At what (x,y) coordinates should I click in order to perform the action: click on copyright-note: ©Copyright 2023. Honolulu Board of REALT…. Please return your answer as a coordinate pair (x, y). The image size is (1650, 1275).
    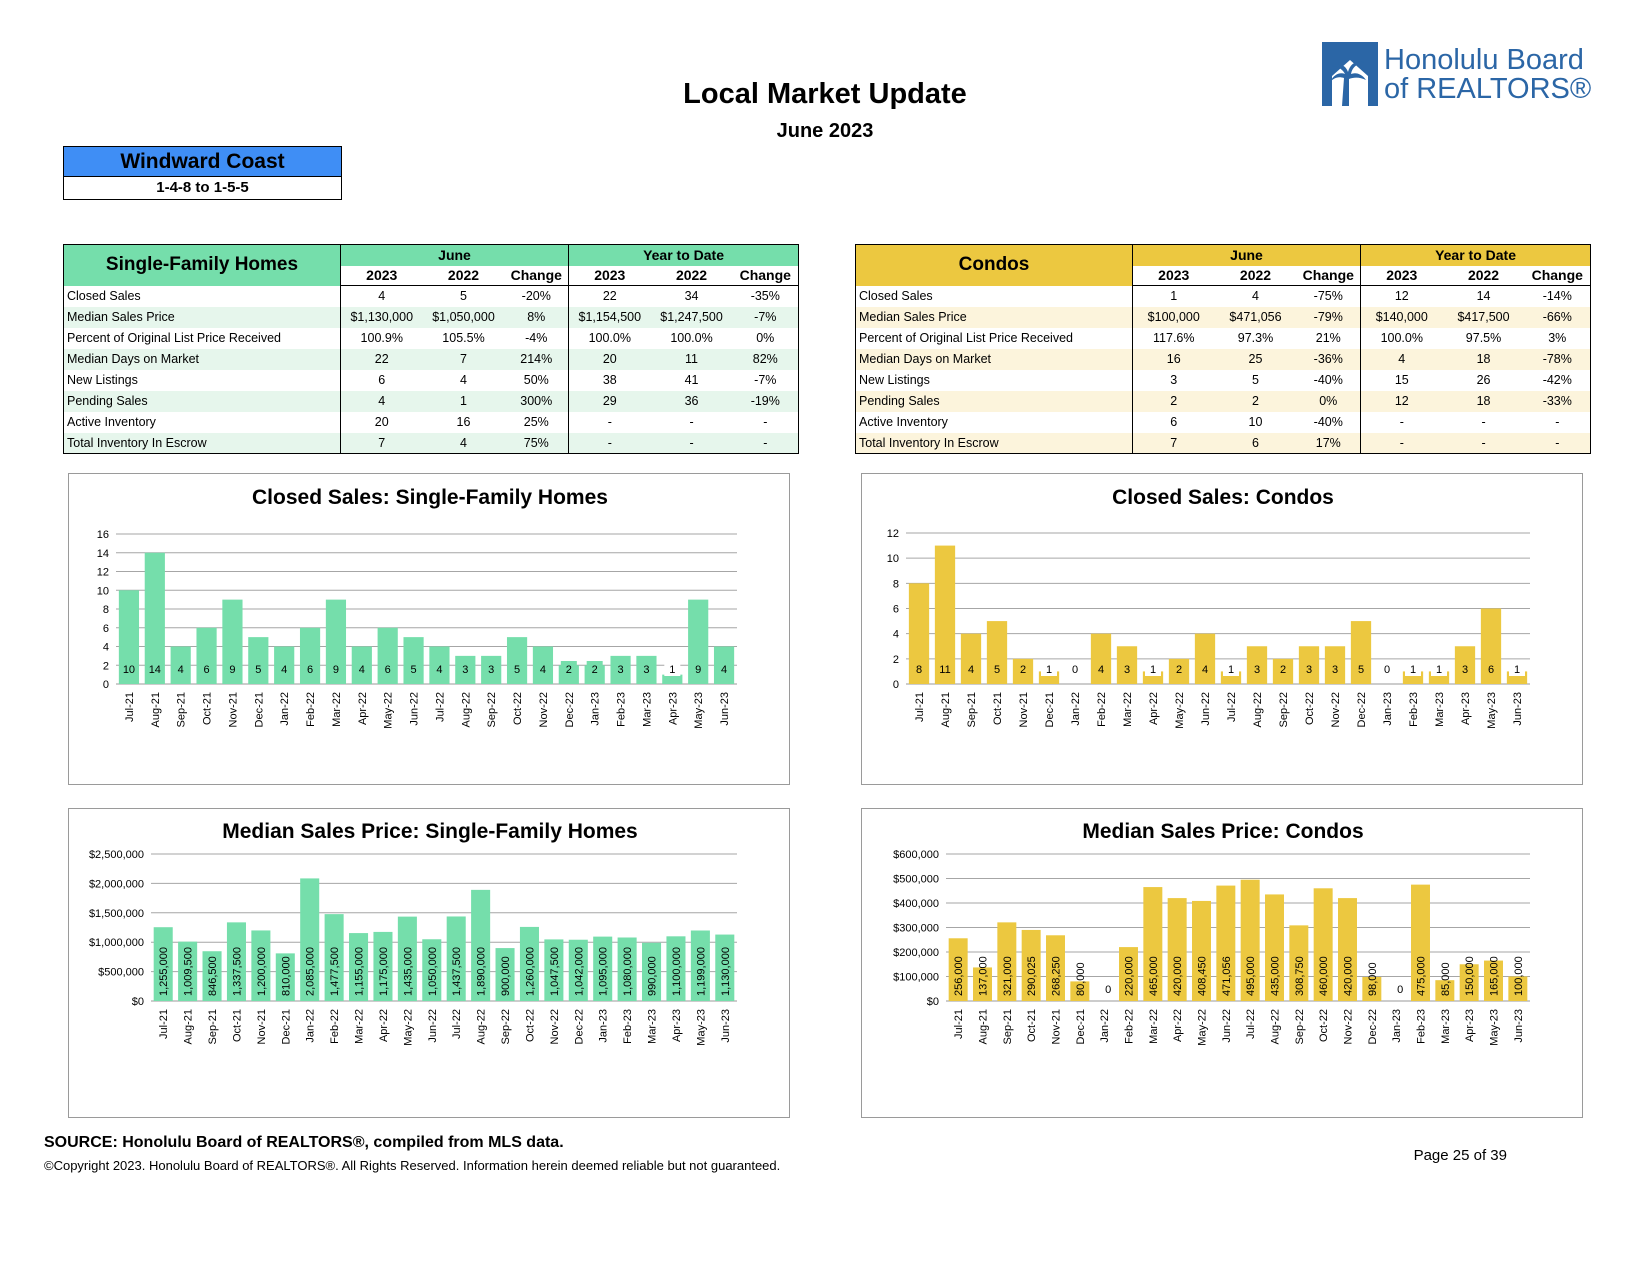
    Looking at the image, I should click on (412, 1165).